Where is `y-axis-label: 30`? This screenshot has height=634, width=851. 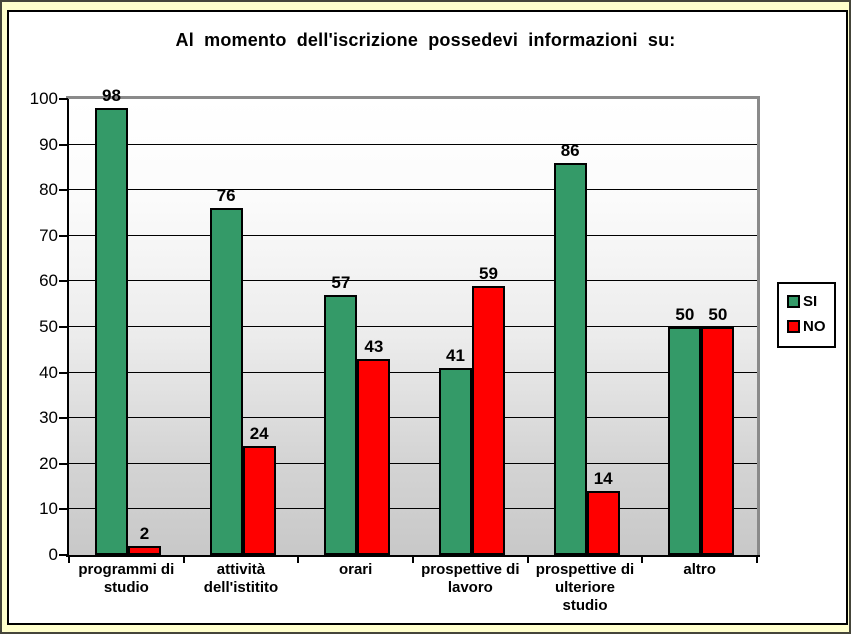
y-axis-label: 30 is located at coordinates (48, 418).